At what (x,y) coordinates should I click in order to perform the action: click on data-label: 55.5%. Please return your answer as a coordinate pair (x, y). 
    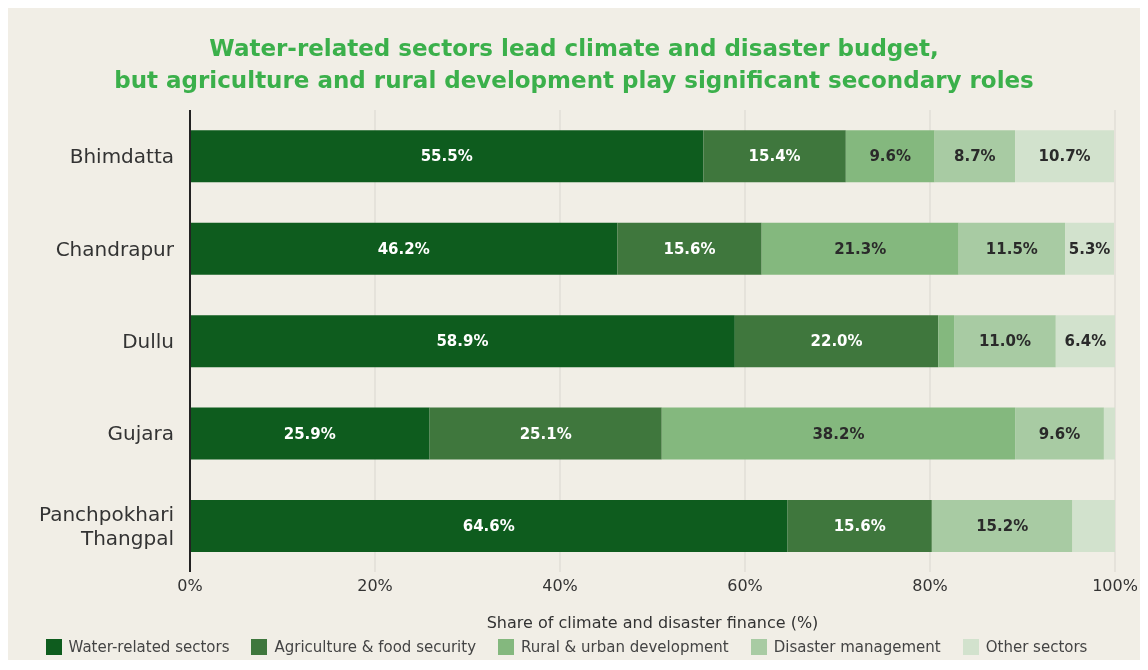
    Looking at the image, I should click on (446, 156).